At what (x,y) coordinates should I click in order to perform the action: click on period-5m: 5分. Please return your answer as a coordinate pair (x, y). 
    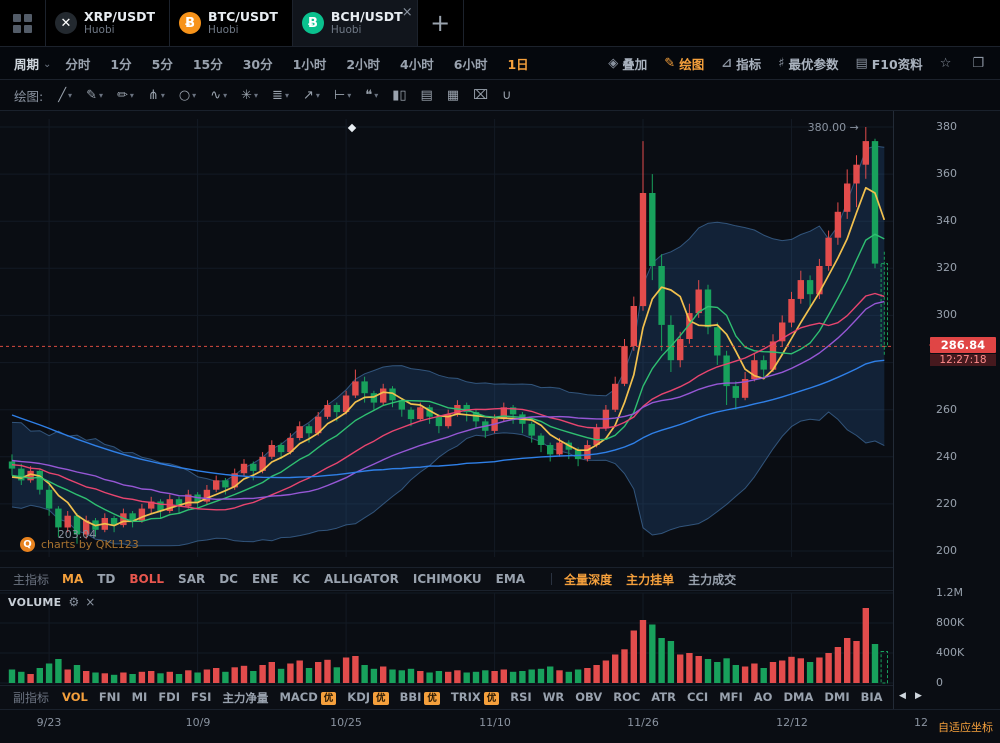
    Looking at the image, I should click on (162, 64).